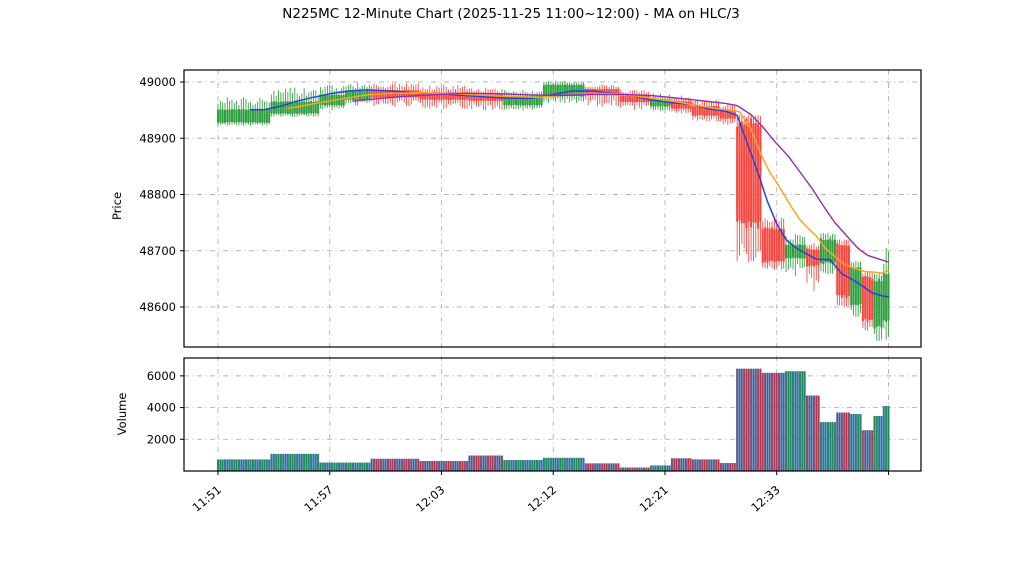  I want to click on price-tick-label: 48600, so click(157, 307).